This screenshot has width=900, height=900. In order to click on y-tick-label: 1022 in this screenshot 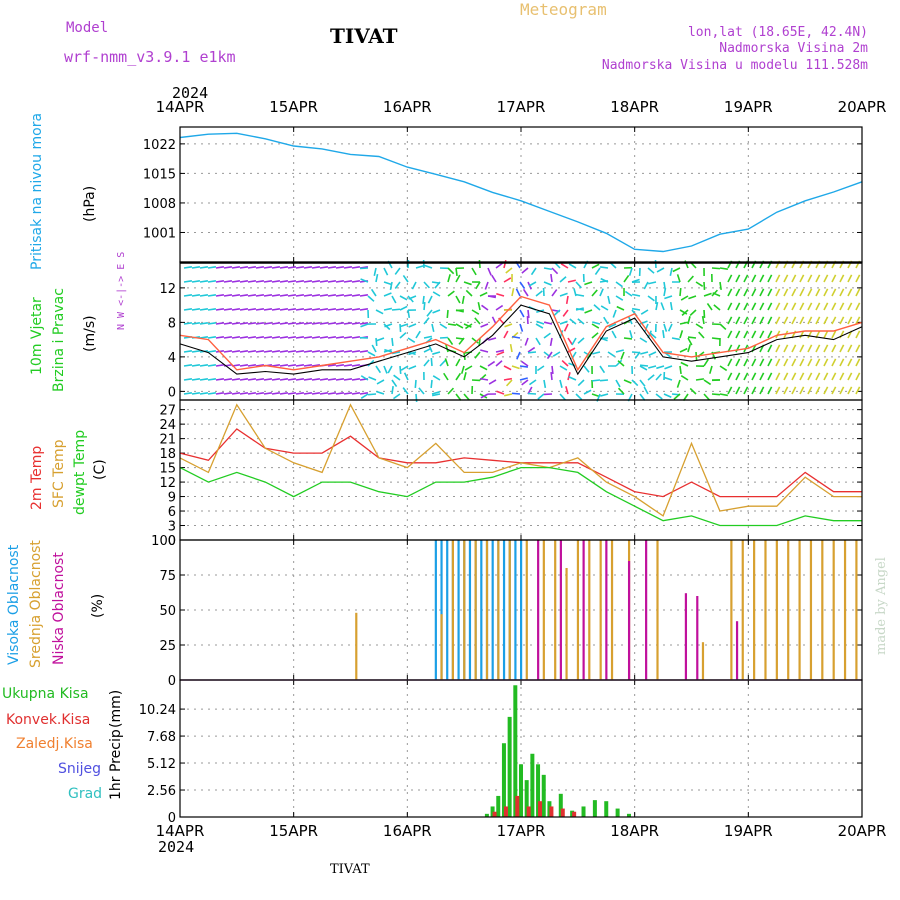, I will do `click(159, 145)`.